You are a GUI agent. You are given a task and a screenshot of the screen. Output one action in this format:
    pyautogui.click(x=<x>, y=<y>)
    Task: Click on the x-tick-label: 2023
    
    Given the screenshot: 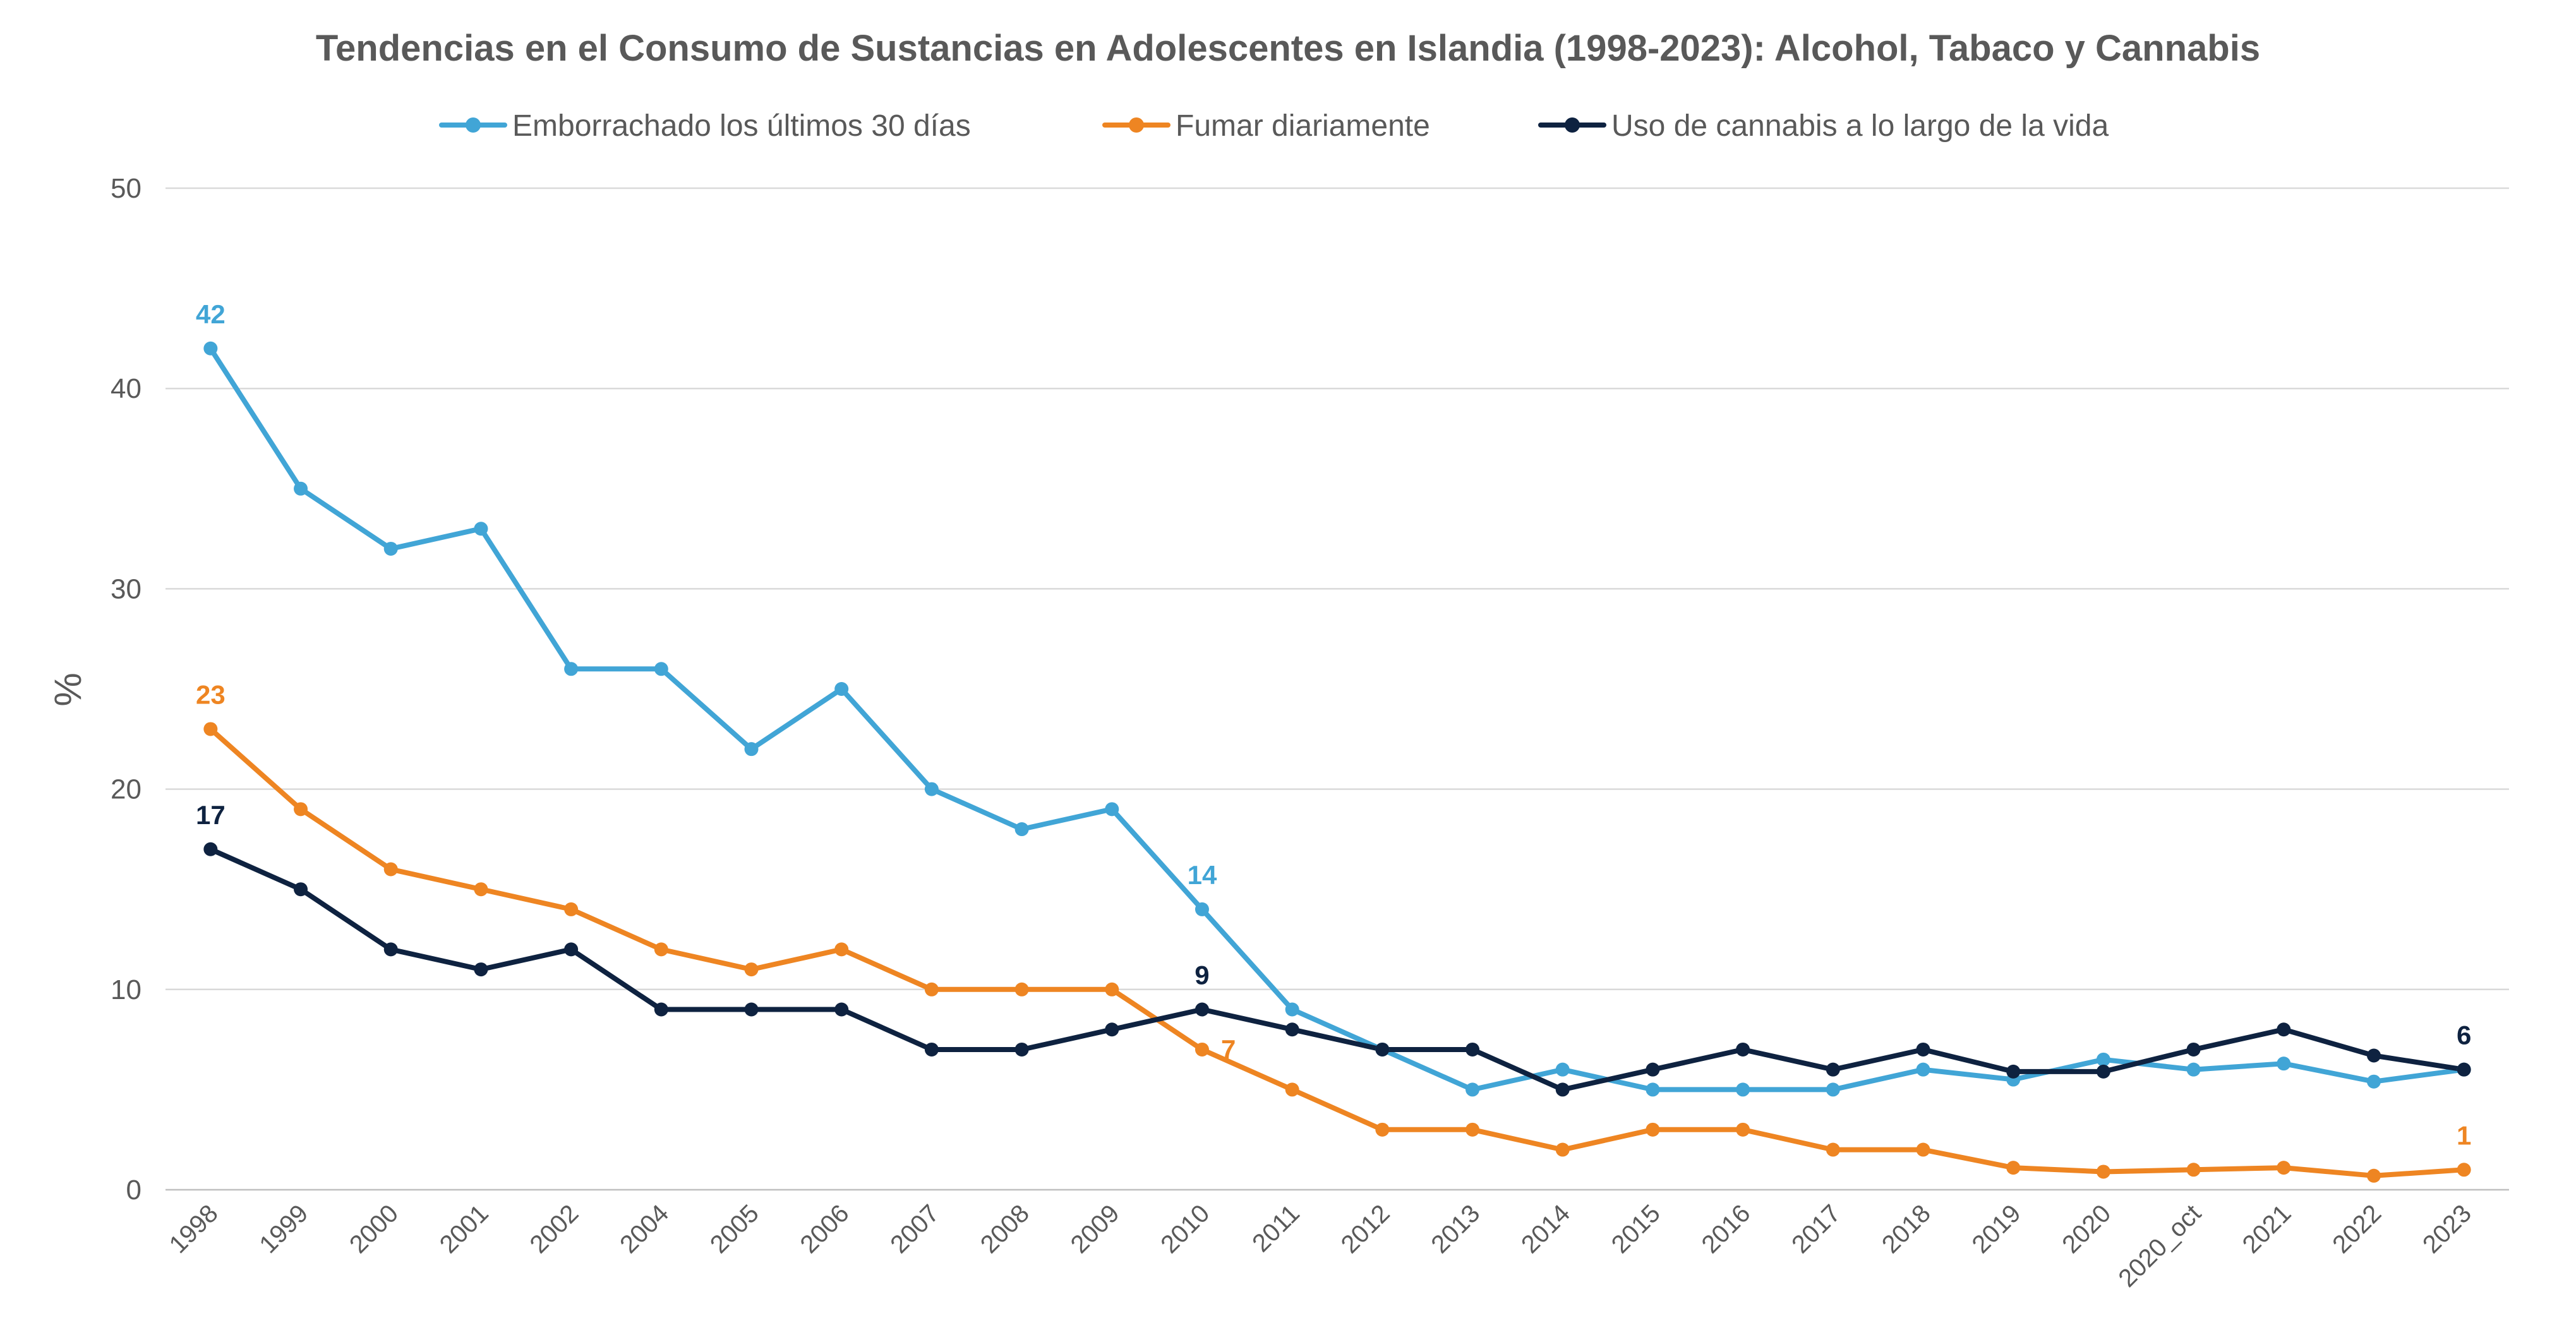 What is the action you would take?
    pyautogui.click(x=2447, y=1229)
    